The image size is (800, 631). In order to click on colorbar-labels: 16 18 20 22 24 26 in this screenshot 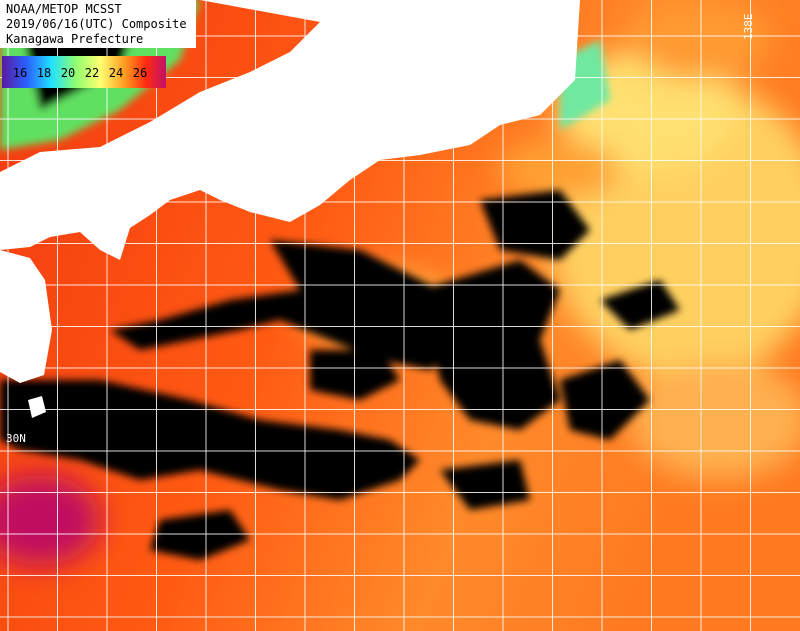, I will do `click(80, 73)`.